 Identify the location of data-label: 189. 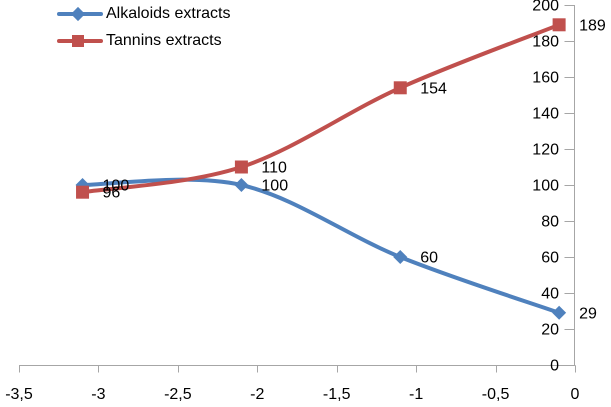
(592, 25).